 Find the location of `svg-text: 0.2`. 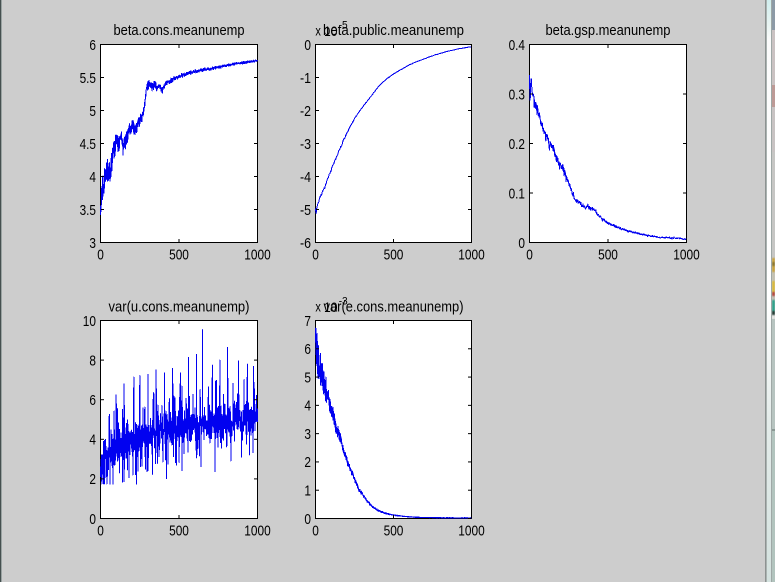

svg-text: 0.2 is located at coordinates (517, 144).